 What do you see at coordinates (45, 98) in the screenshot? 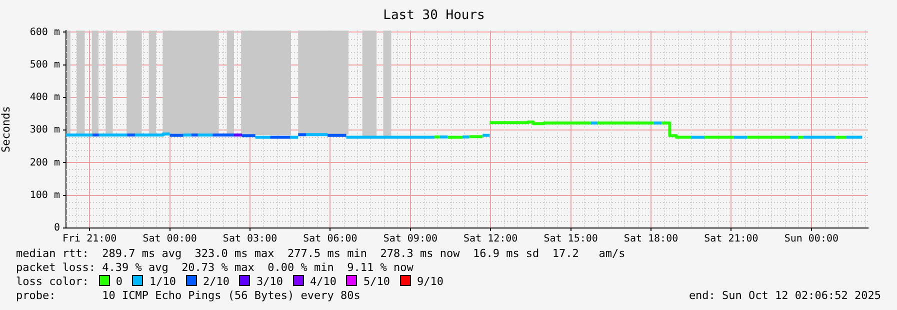
I see `y-tick-label: 400 m` at bounding box center [45, 98].